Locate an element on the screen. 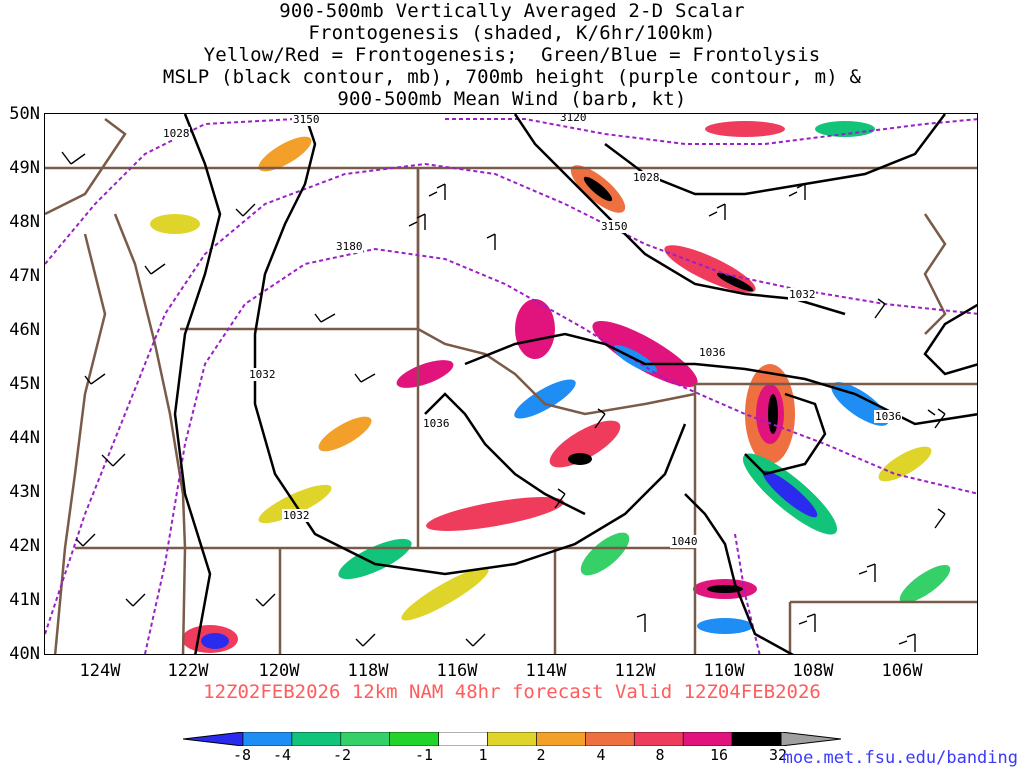  lon-label-118w: 118W is located at coordinates (368, 671).